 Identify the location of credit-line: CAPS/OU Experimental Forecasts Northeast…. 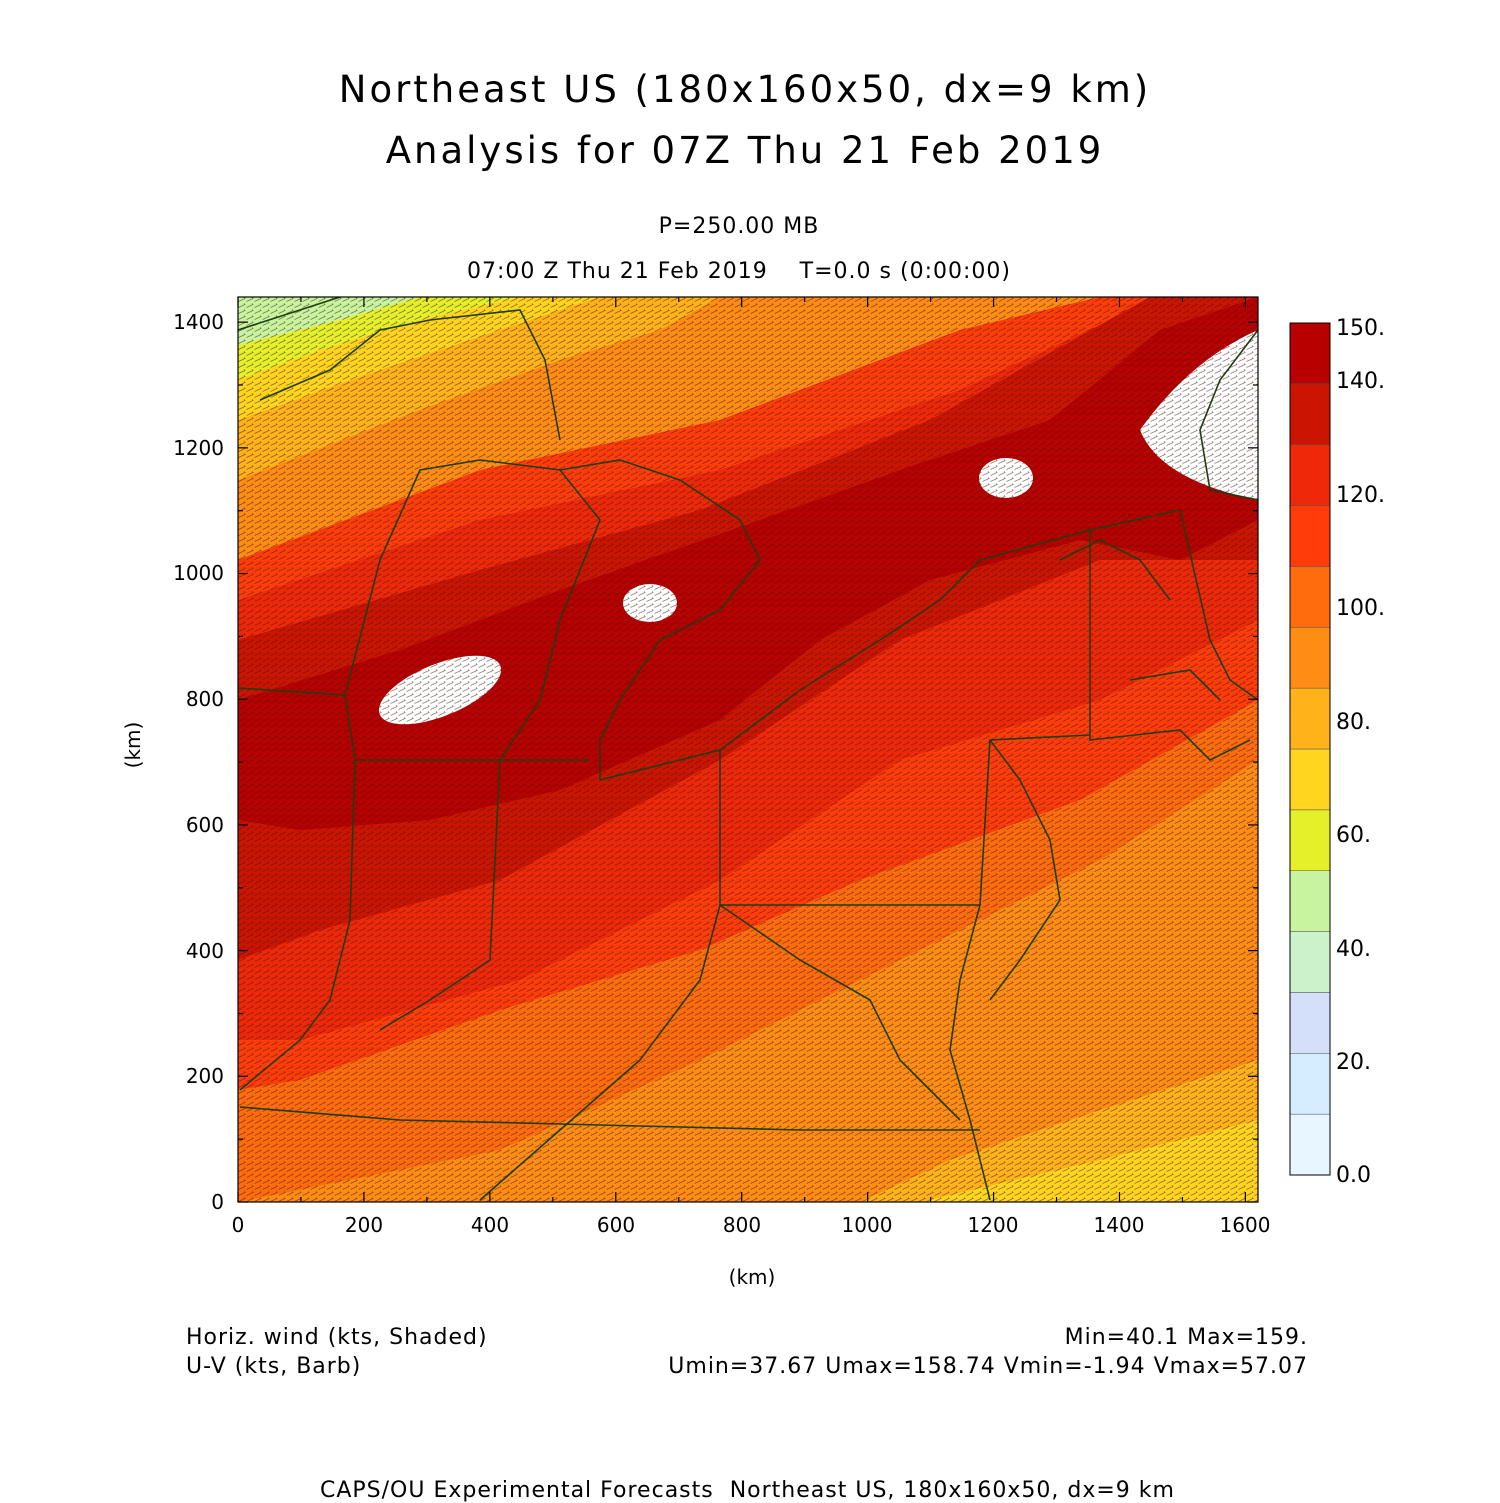
(747, 1490).